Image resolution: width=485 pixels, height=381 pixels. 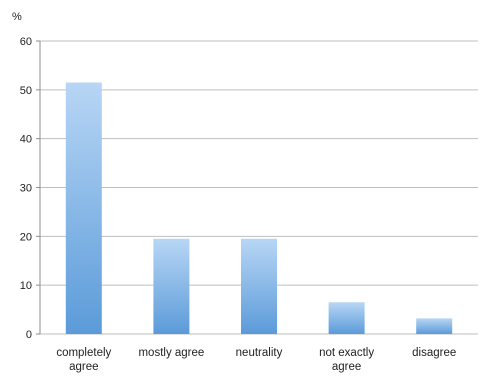 I want to click on y-axis-unit-label: %, so click(x=17, y=17).